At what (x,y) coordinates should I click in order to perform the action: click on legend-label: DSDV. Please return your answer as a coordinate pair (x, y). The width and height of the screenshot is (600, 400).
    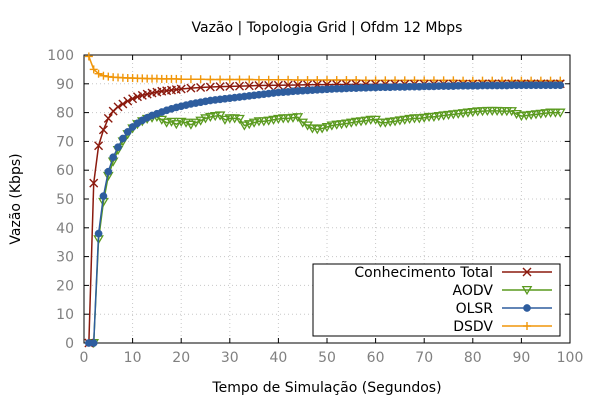
    Looking at the image, I should click on (473, 327).